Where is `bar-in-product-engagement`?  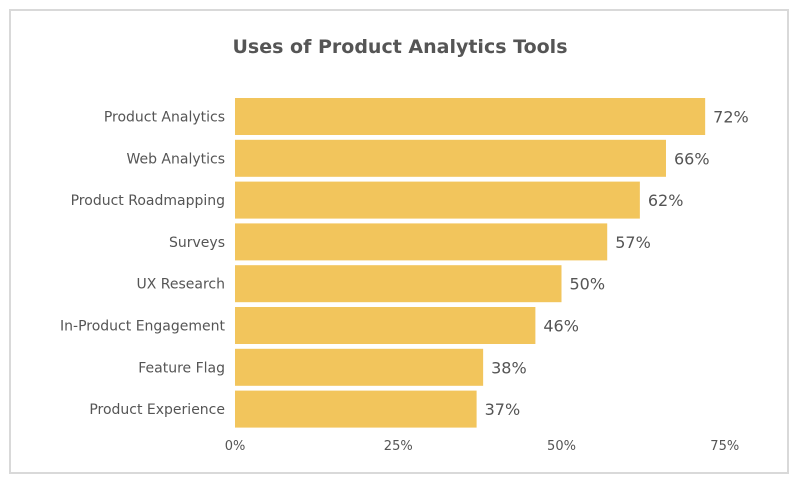 bar-in-product-engagement is located at coordinates (385, 325).